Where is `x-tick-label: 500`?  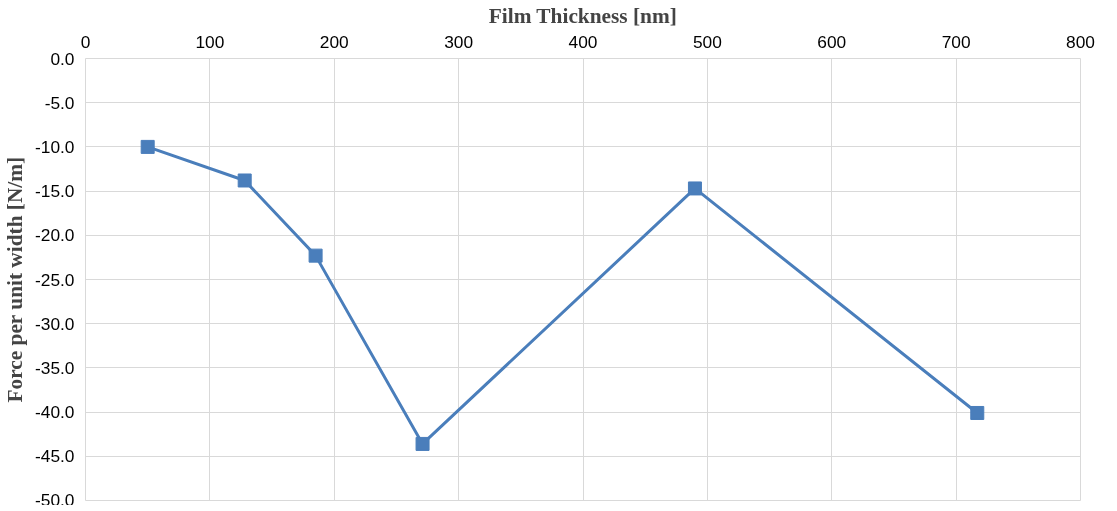 x-tick-label: 500 is located at coordinates (707, 41).